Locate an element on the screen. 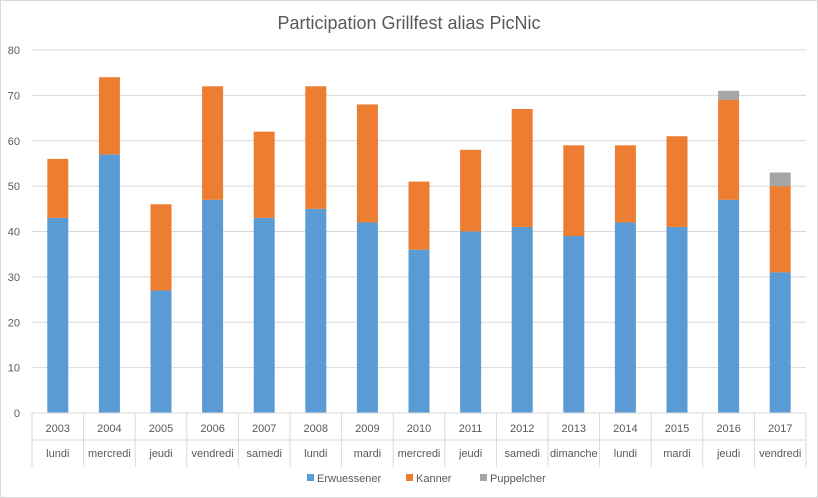  y-tick-label: 40 is located at coordinates (14, 233).